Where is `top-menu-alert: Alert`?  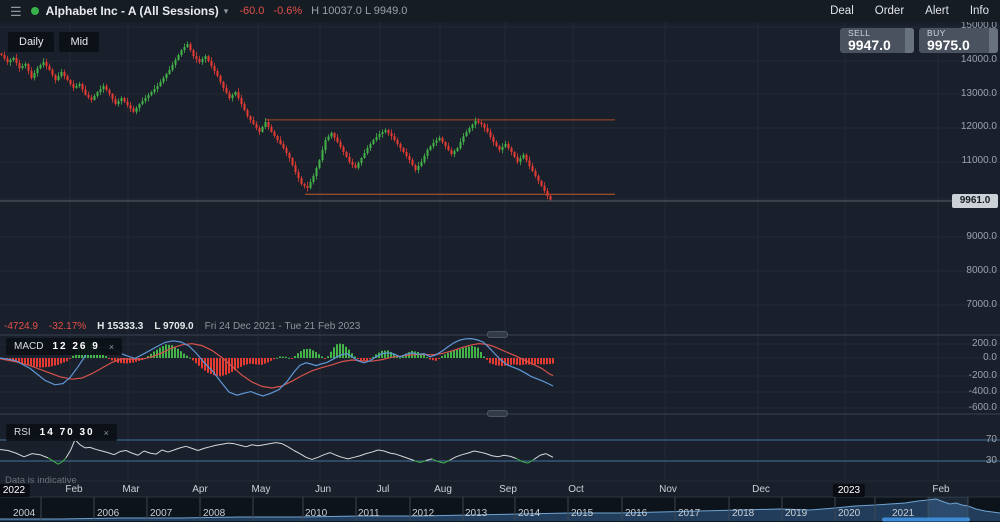
top-menu-alert: Alert is located at coordinates (937, 11).